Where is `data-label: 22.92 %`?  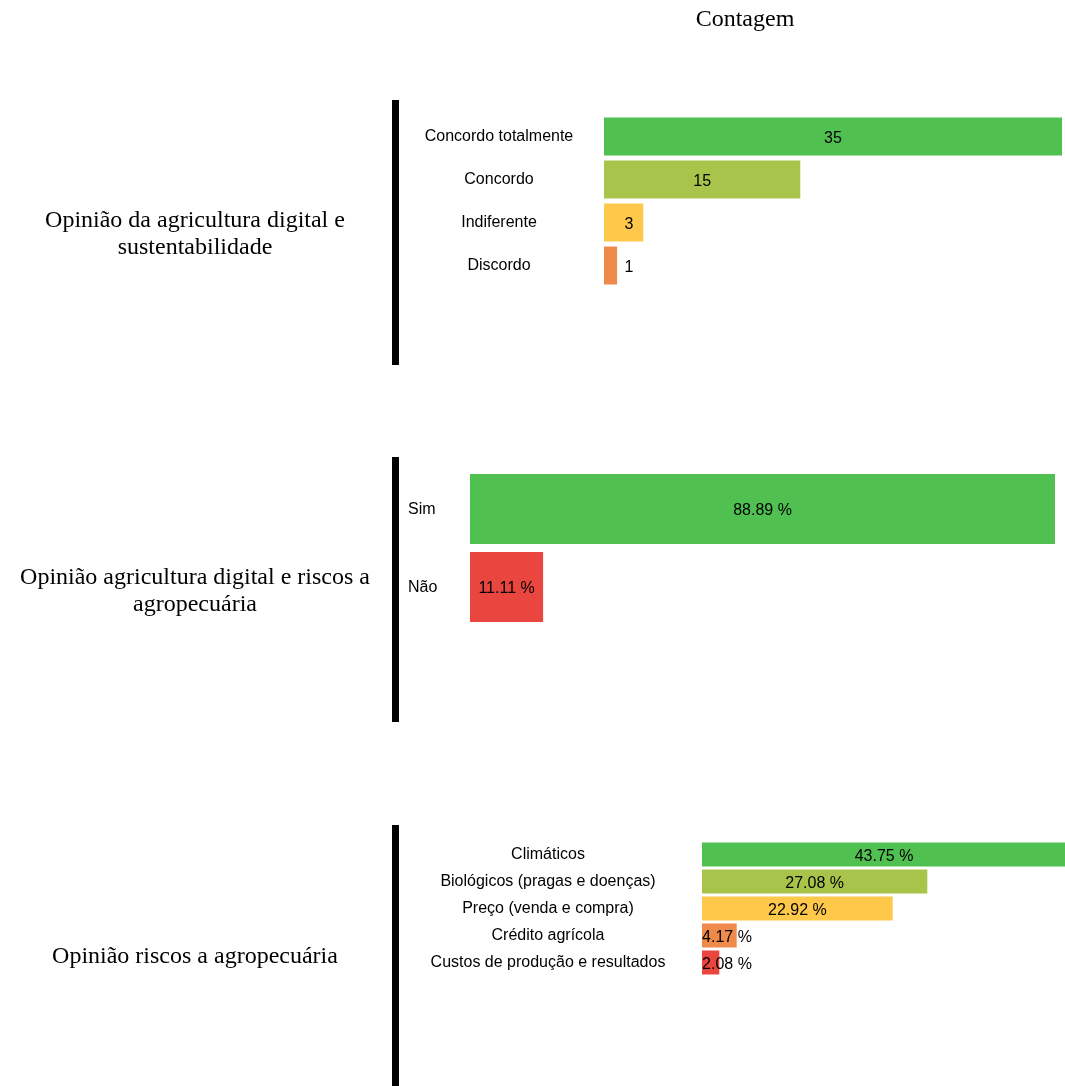 data-label: 22.92 % is located at coordinates (797, 909).